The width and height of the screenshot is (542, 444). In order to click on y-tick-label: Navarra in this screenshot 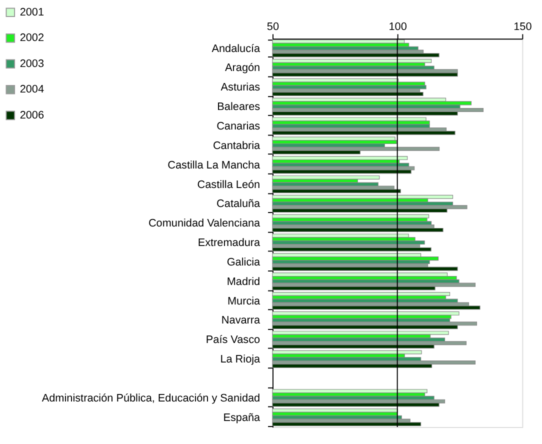, I will do `click(241, 320)`.